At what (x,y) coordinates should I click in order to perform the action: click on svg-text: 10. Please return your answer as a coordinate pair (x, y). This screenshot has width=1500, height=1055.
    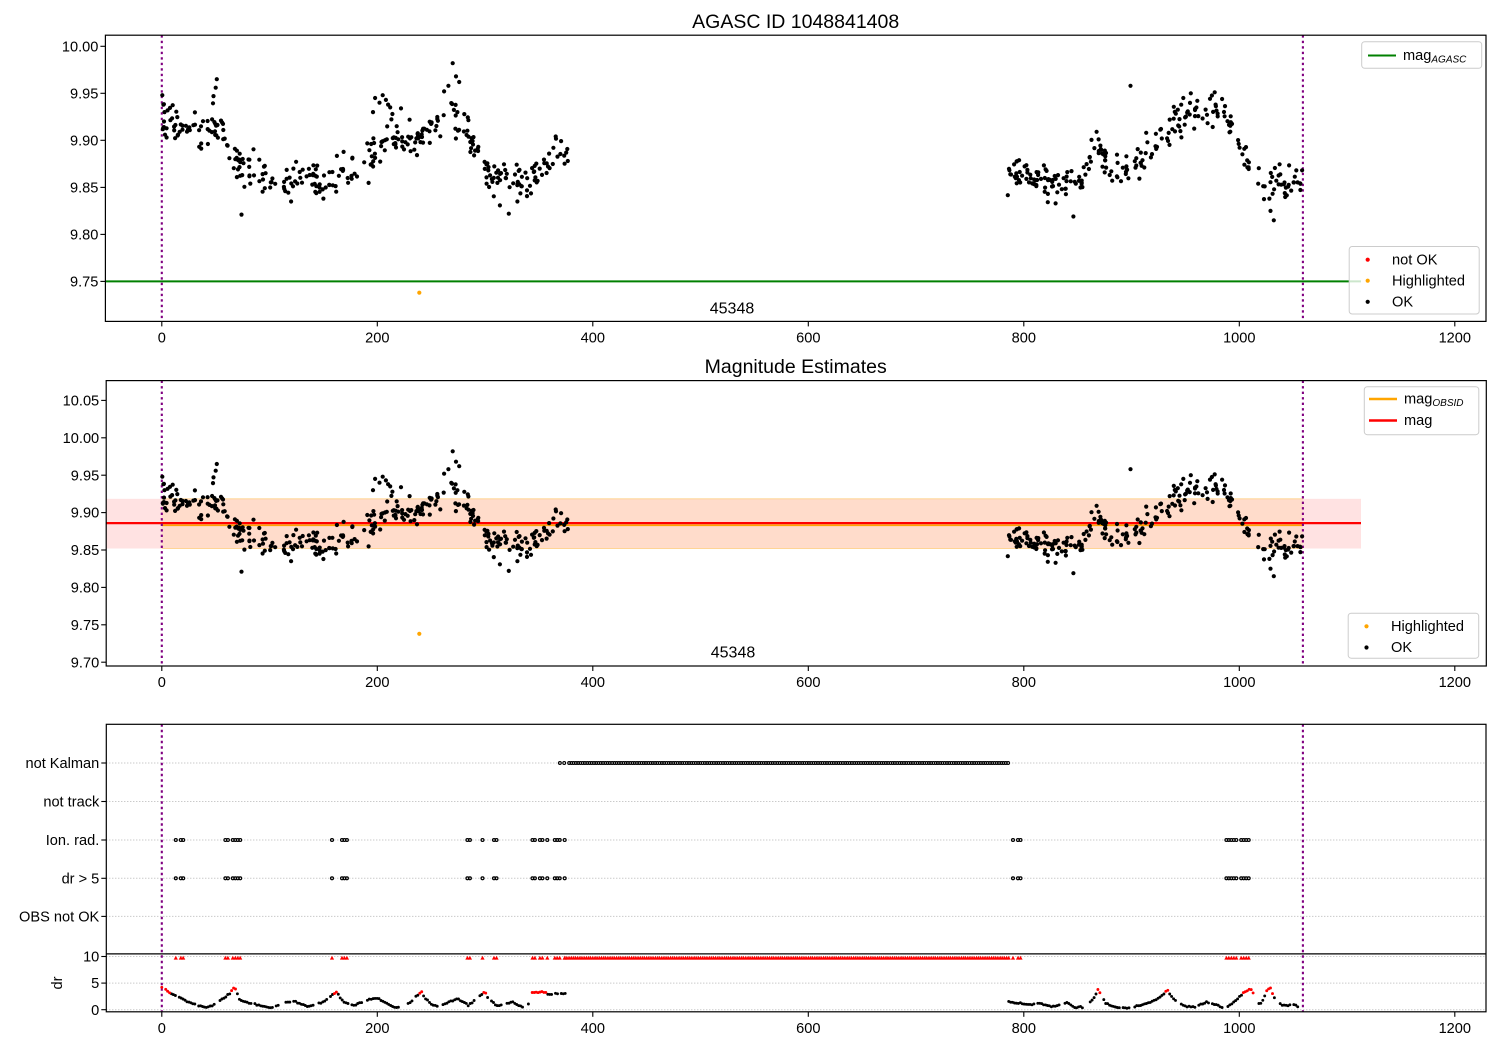
    Looking at the image, I should click on (91, 958).